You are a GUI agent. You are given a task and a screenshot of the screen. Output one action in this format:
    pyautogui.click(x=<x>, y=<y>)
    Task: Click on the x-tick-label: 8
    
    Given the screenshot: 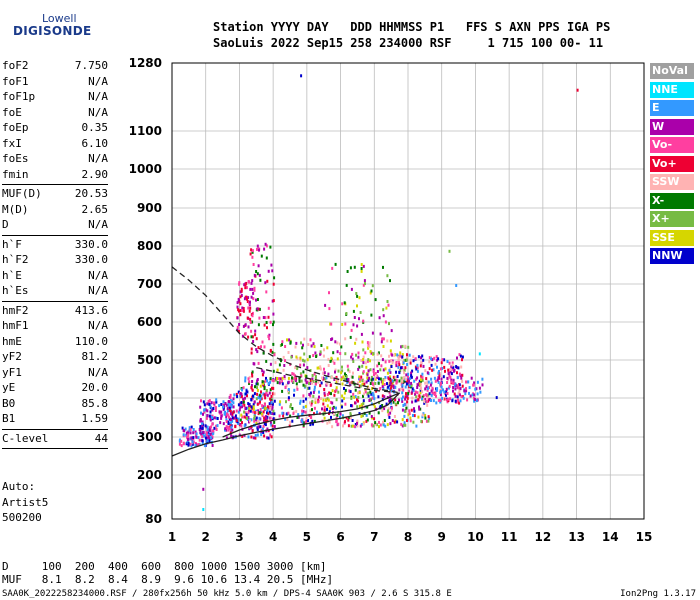 What is the action you would take?
    pyautogui.click(x=408, y=537)
    